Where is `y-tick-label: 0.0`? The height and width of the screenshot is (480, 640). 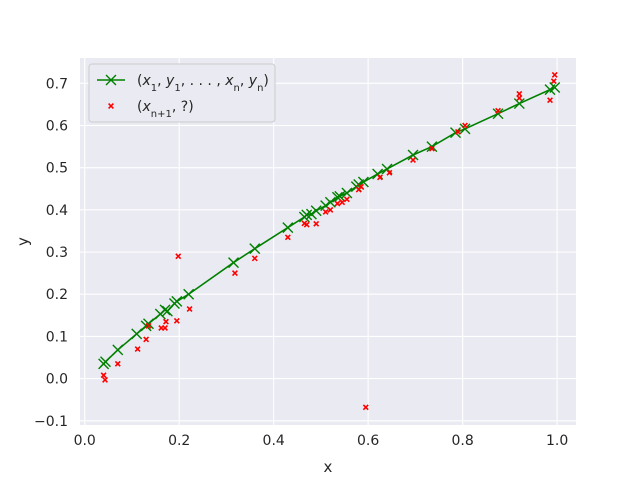 y-tick-label: 0.0 is located at coordinates (57, 380).